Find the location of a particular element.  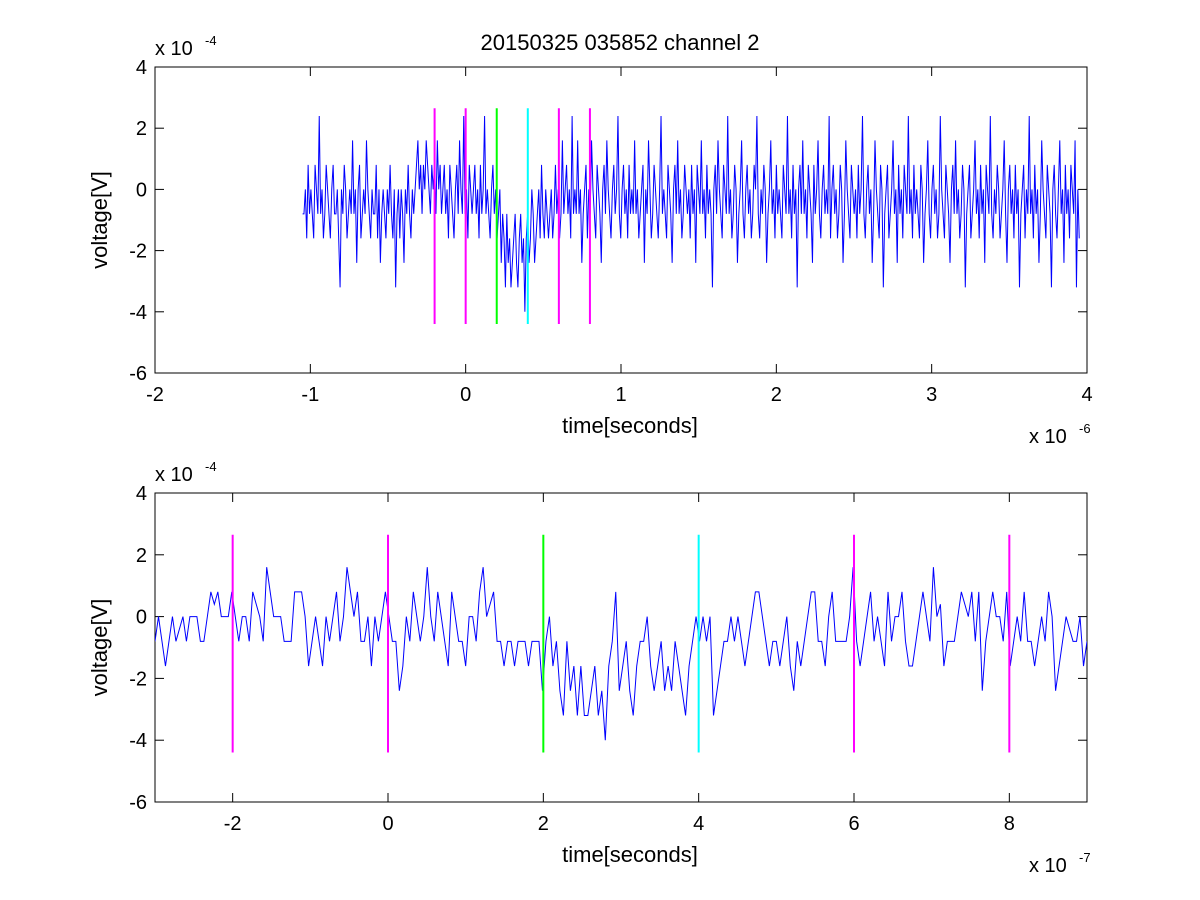

x-exponent-power: -7 is located at coordinates (1085, 857).